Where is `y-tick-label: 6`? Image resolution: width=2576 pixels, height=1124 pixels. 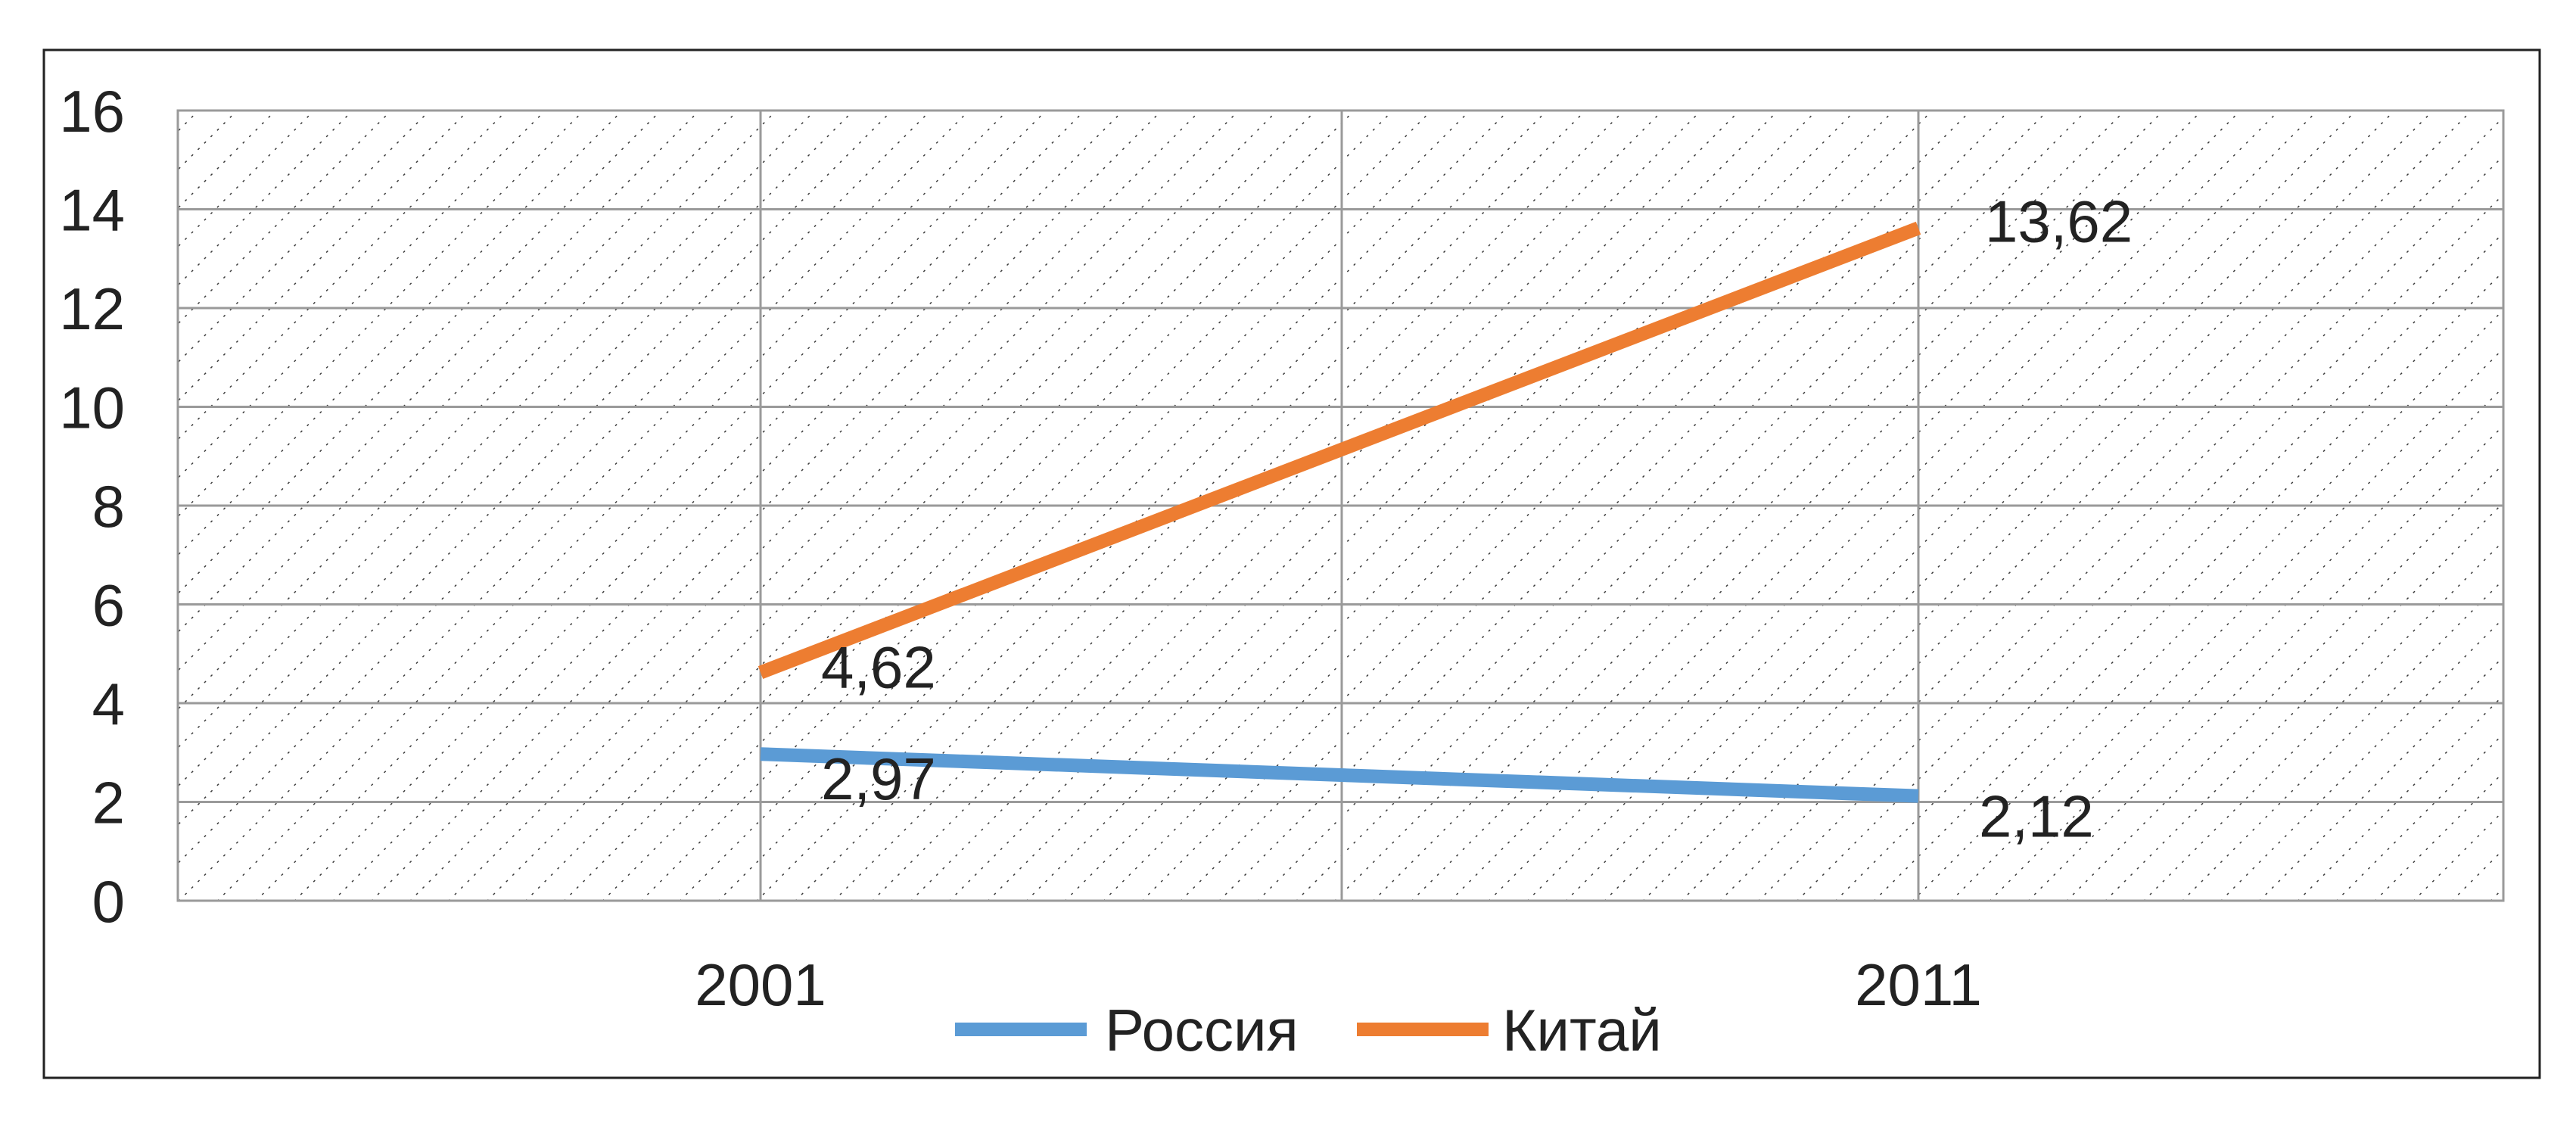 y-tick-label: 6 is located at coordinates (108, 605).